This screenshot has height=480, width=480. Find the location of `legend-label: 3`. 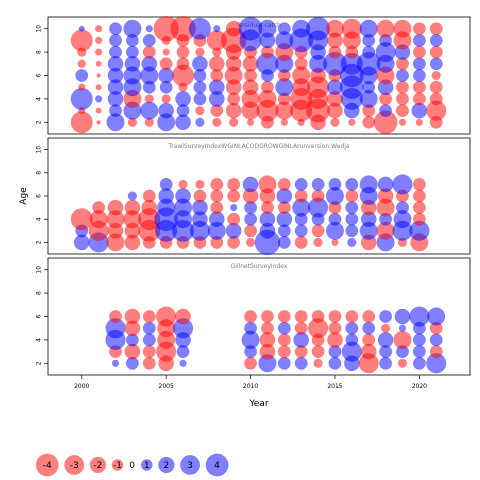

legend-label: 3 is located at coordinates (190, 466).